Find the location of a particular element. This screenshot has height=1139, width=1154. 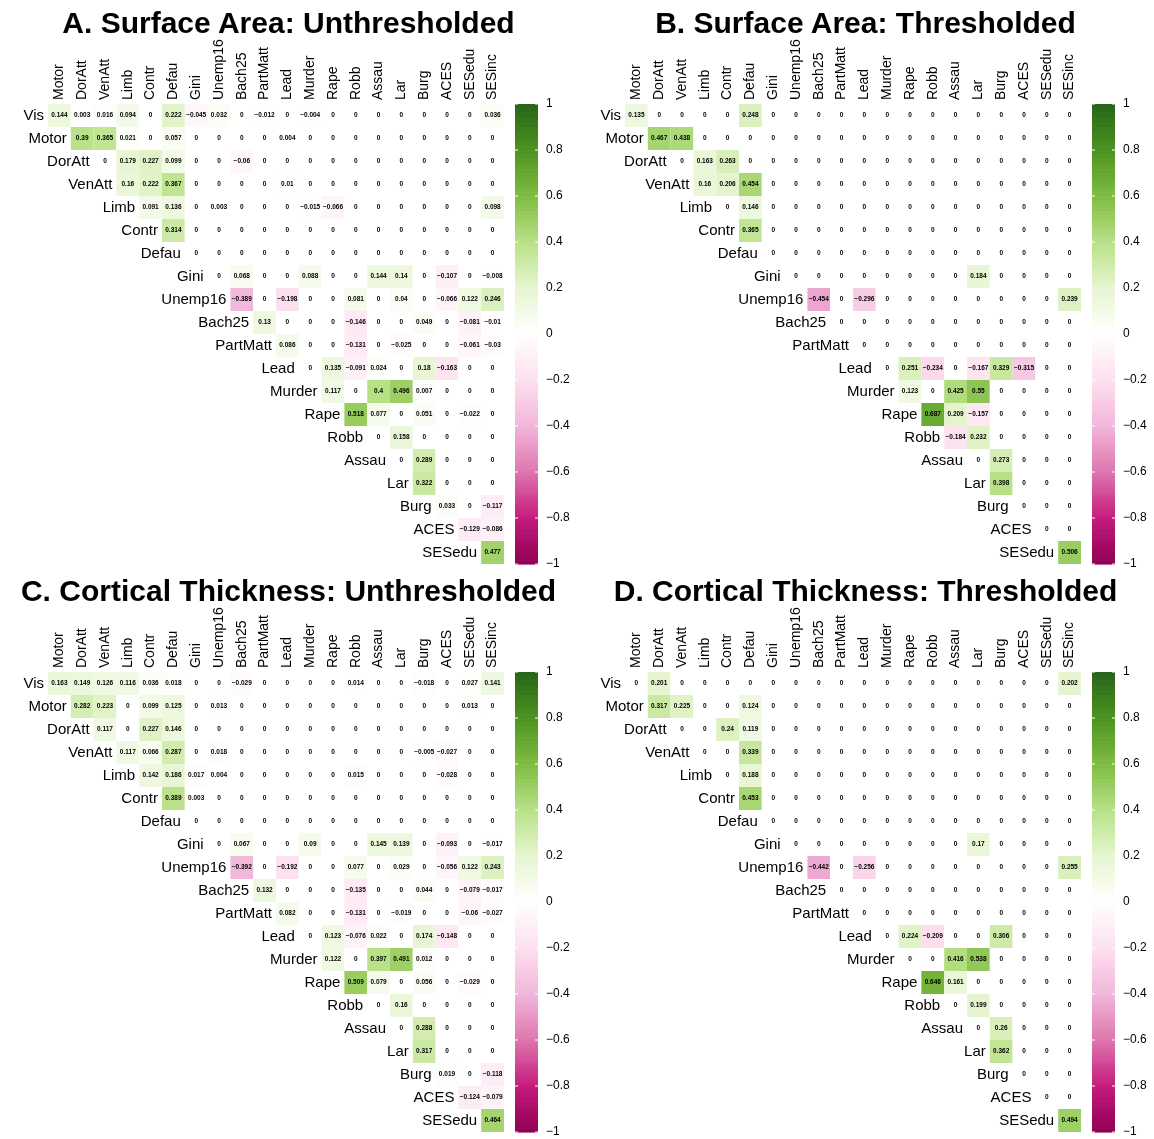

chart-title: C. Cortical Thickness: Unthresholded is located at coordinates (288, 590).